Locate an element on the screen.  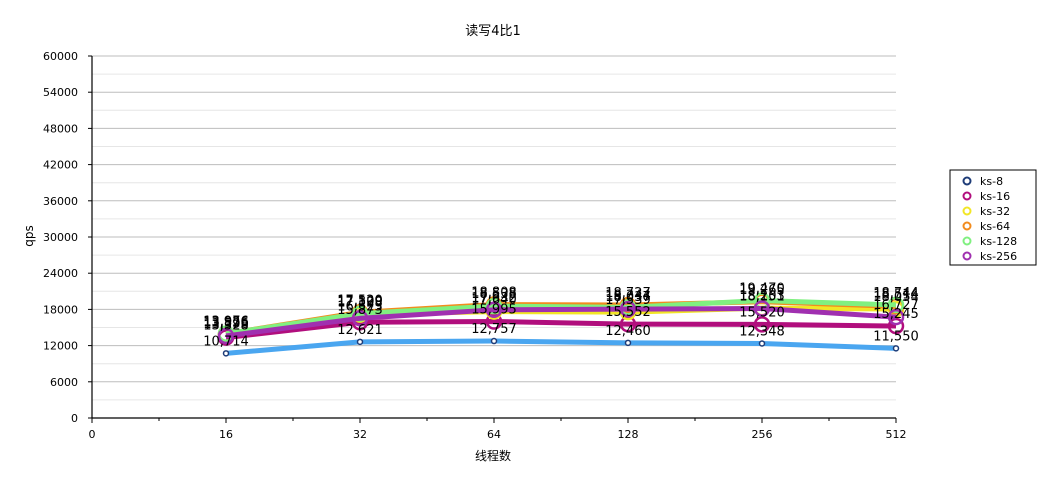
data-label-ks-256: 13,596 is located at coordinates (226, 324).